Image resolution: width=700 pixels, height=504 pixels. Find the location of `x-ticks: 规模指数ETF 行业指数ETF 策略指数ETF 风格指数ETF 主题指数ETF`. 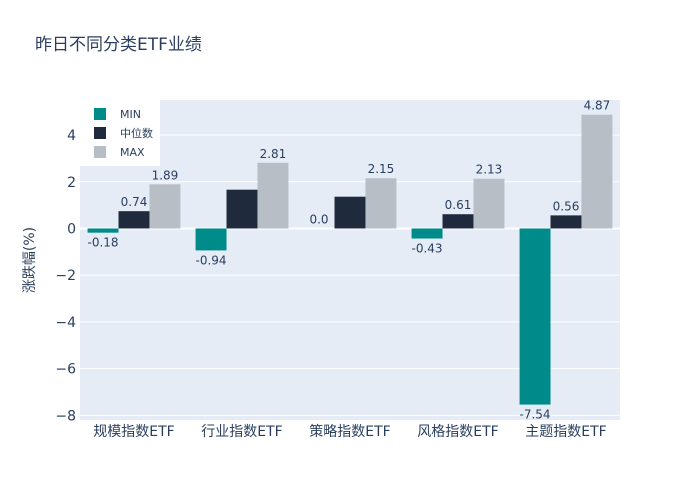

x-ticks: 规模指数ETF 行业指数ETF 策略指数ETF 风格指数ETF 主题指数ETF is located at coordinates (349, 431).